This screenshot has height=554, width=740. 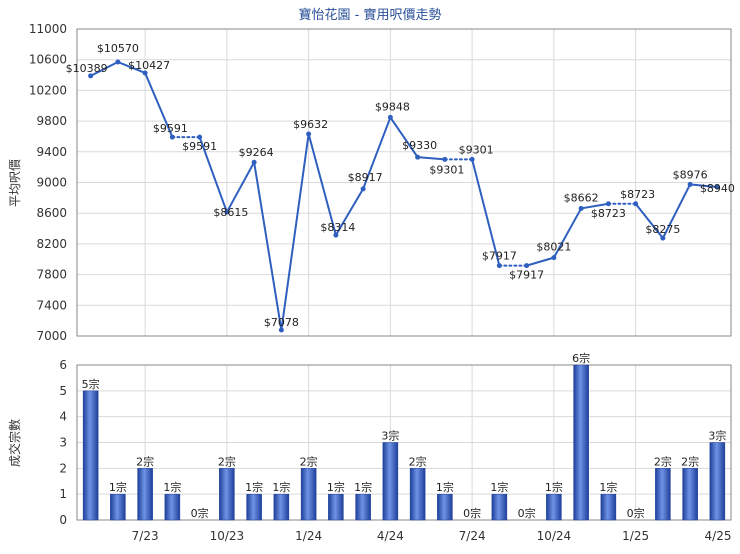 What do you see at coordinates (554, 536) in the screenshot?
I see `volume-x-tick-label: 10/24` at bounding box center [554, 536].